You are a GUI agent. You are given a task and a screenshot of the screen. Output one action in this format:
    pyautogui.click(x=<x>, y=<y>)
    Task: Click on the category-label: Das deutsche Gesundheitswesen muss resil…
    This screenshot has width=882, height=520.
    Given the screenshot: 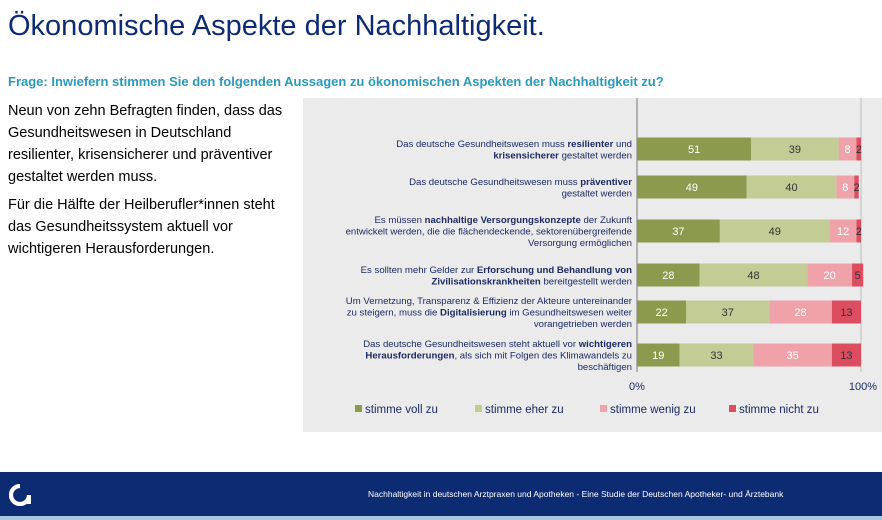 What is the action you would take?
    pyautogui.click(x=514, y=150)
    